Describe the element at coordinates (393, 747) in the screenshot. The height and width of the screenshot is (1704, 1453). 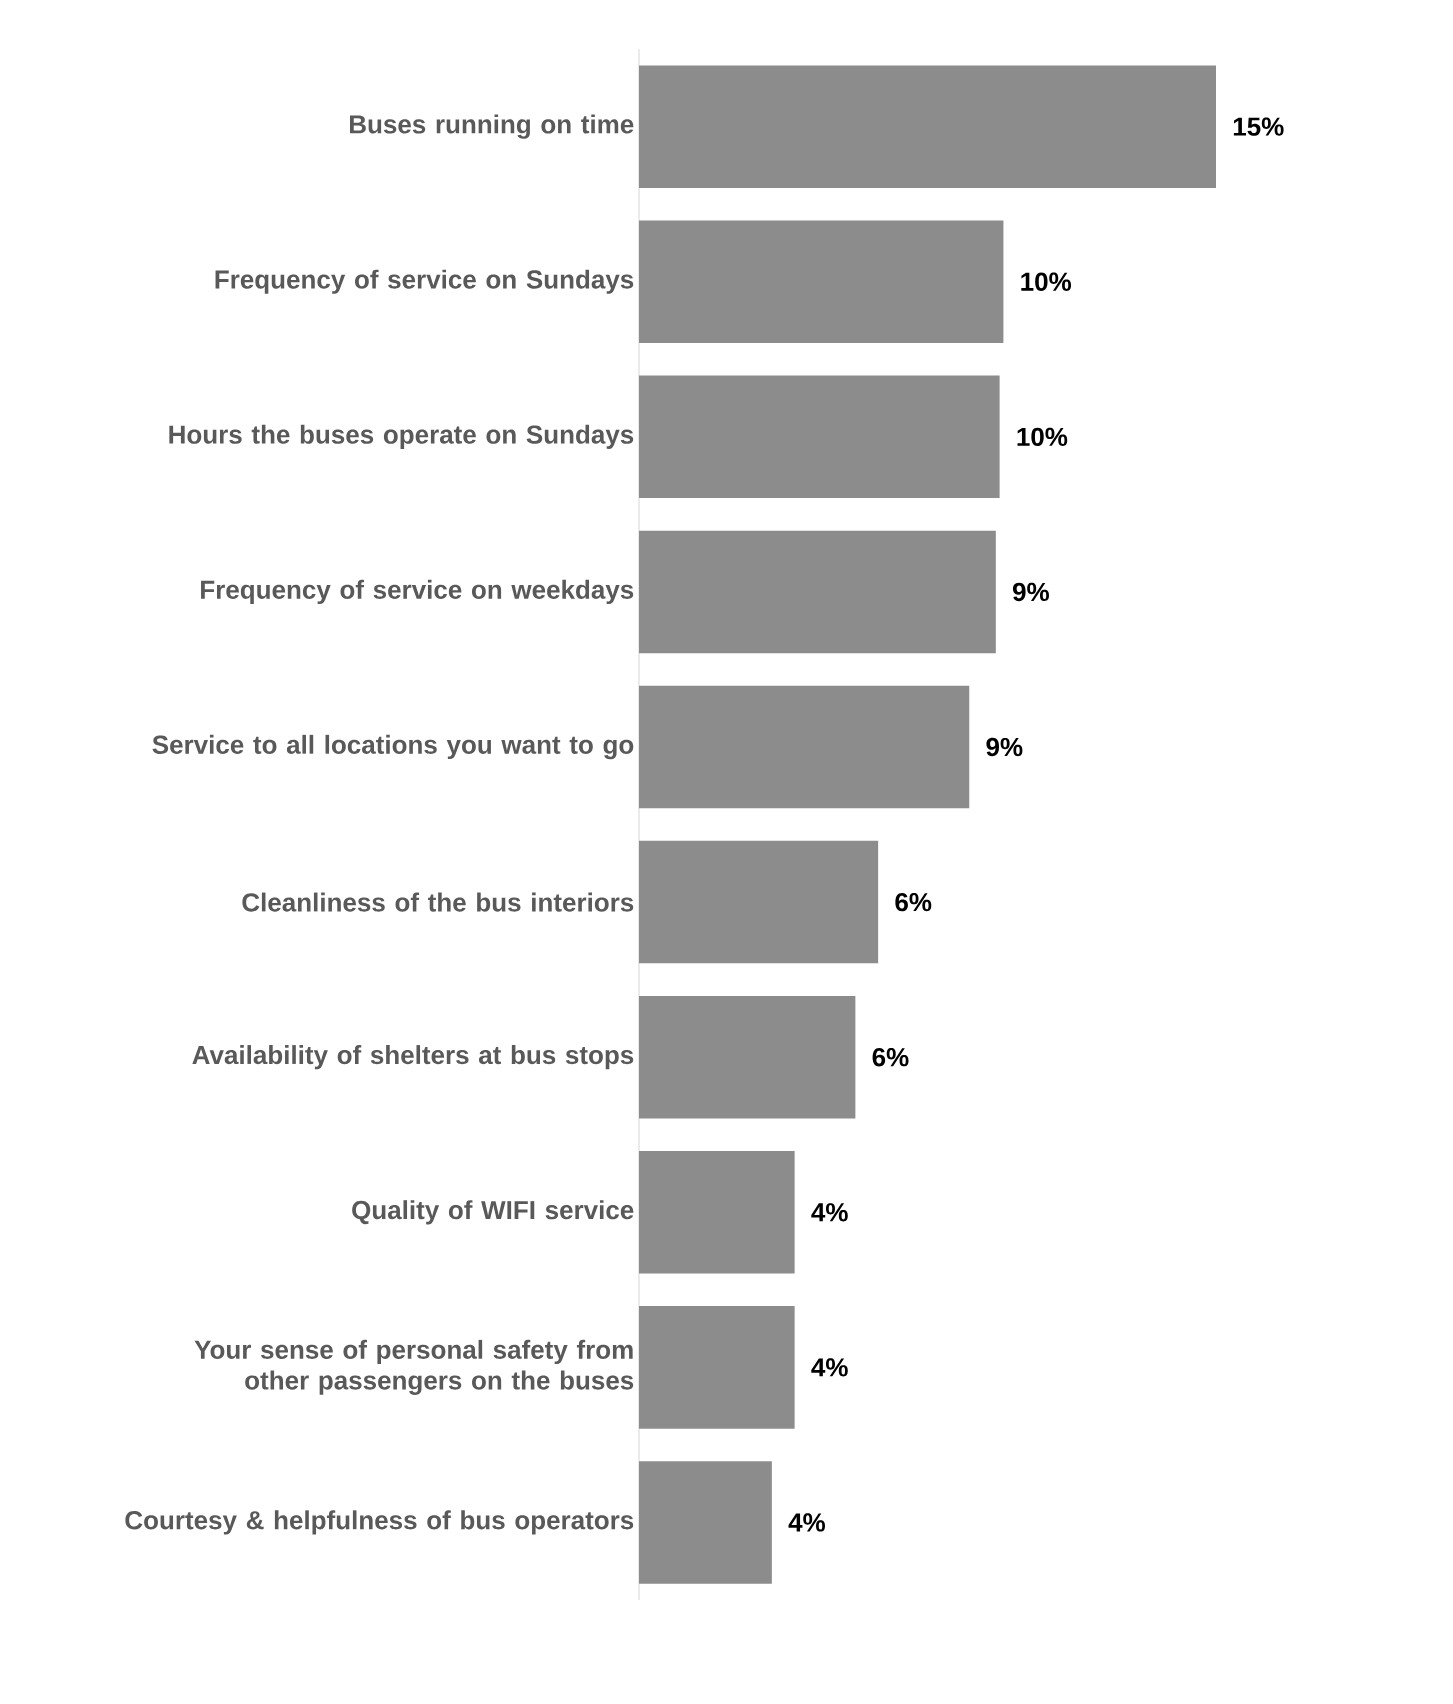
I see `y-tick-label: Service to all locations you want to go` at that location.